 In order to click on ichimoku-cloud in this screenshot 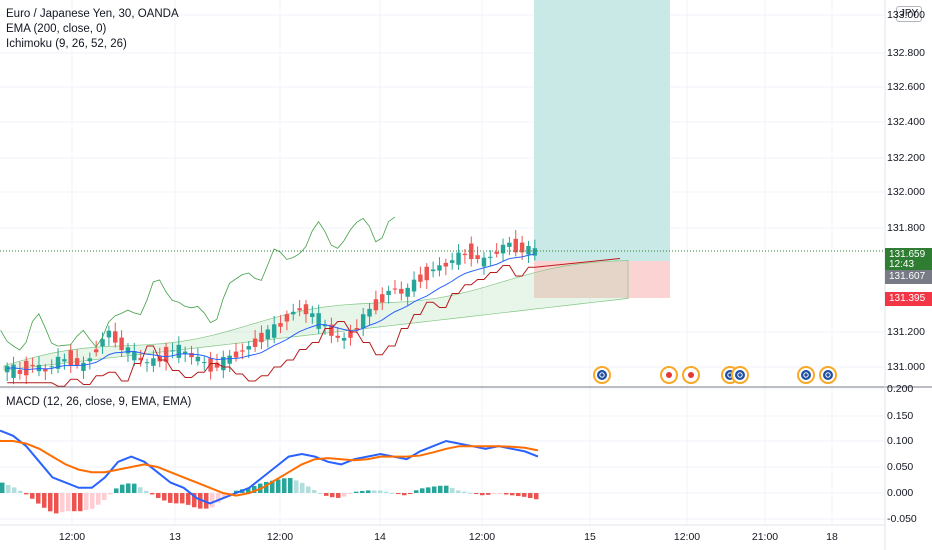, I will do `click(316, 315)`.